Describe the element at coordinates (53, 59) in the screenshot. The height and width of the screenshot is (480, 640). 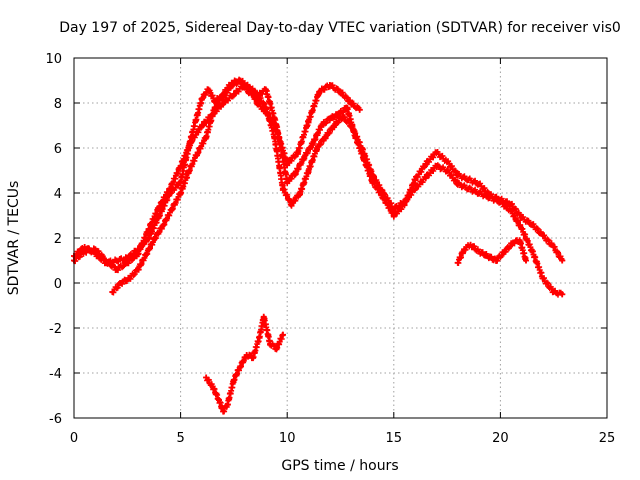
I see `y-tick-label: 10` at that location.